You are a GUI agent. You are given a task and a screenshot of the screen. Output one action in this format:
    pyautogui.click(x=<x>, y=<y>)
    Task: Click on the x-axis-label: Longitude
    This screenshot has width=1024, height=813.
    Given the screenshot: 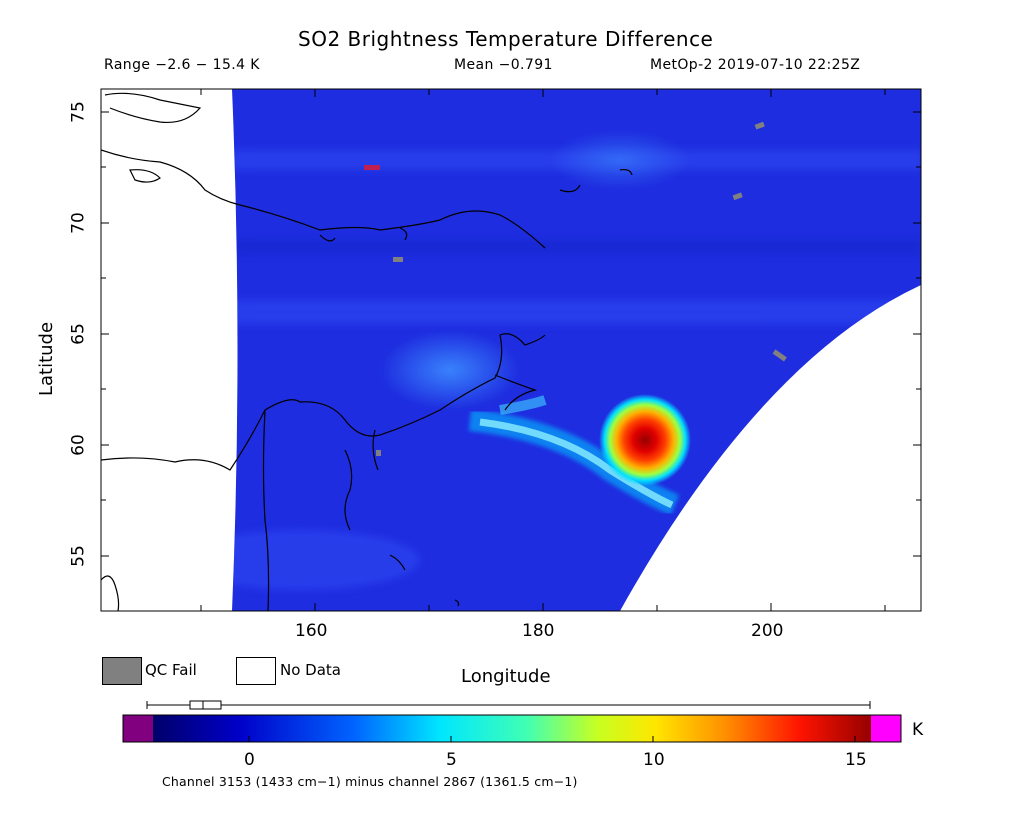 What is the action you would take?
    pyautogui.click(x=506, y=676)
    